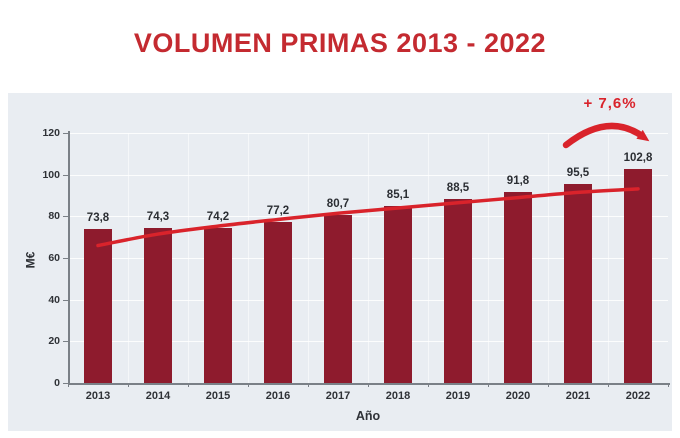 Image resolution: width=680 pixels, height=438 pixels. Describe the element at coordinates (518, 180) in the screenshot. I see `bar-value-label: 91,8` at that location.